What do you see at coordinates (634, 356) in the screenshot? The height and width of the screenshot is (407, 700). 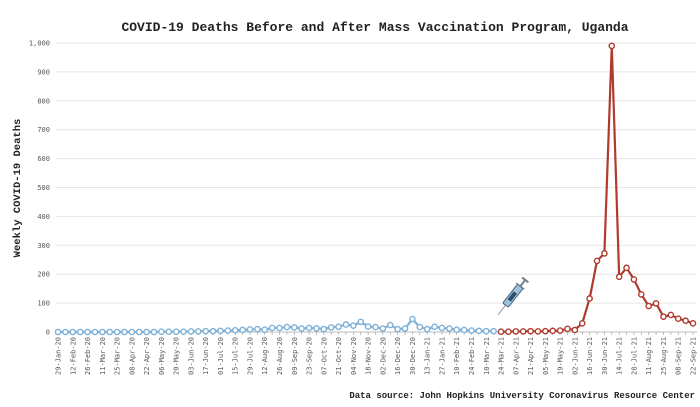 I see `x-tick-label: 28-Jul-21` at bounding box center [634, 356].